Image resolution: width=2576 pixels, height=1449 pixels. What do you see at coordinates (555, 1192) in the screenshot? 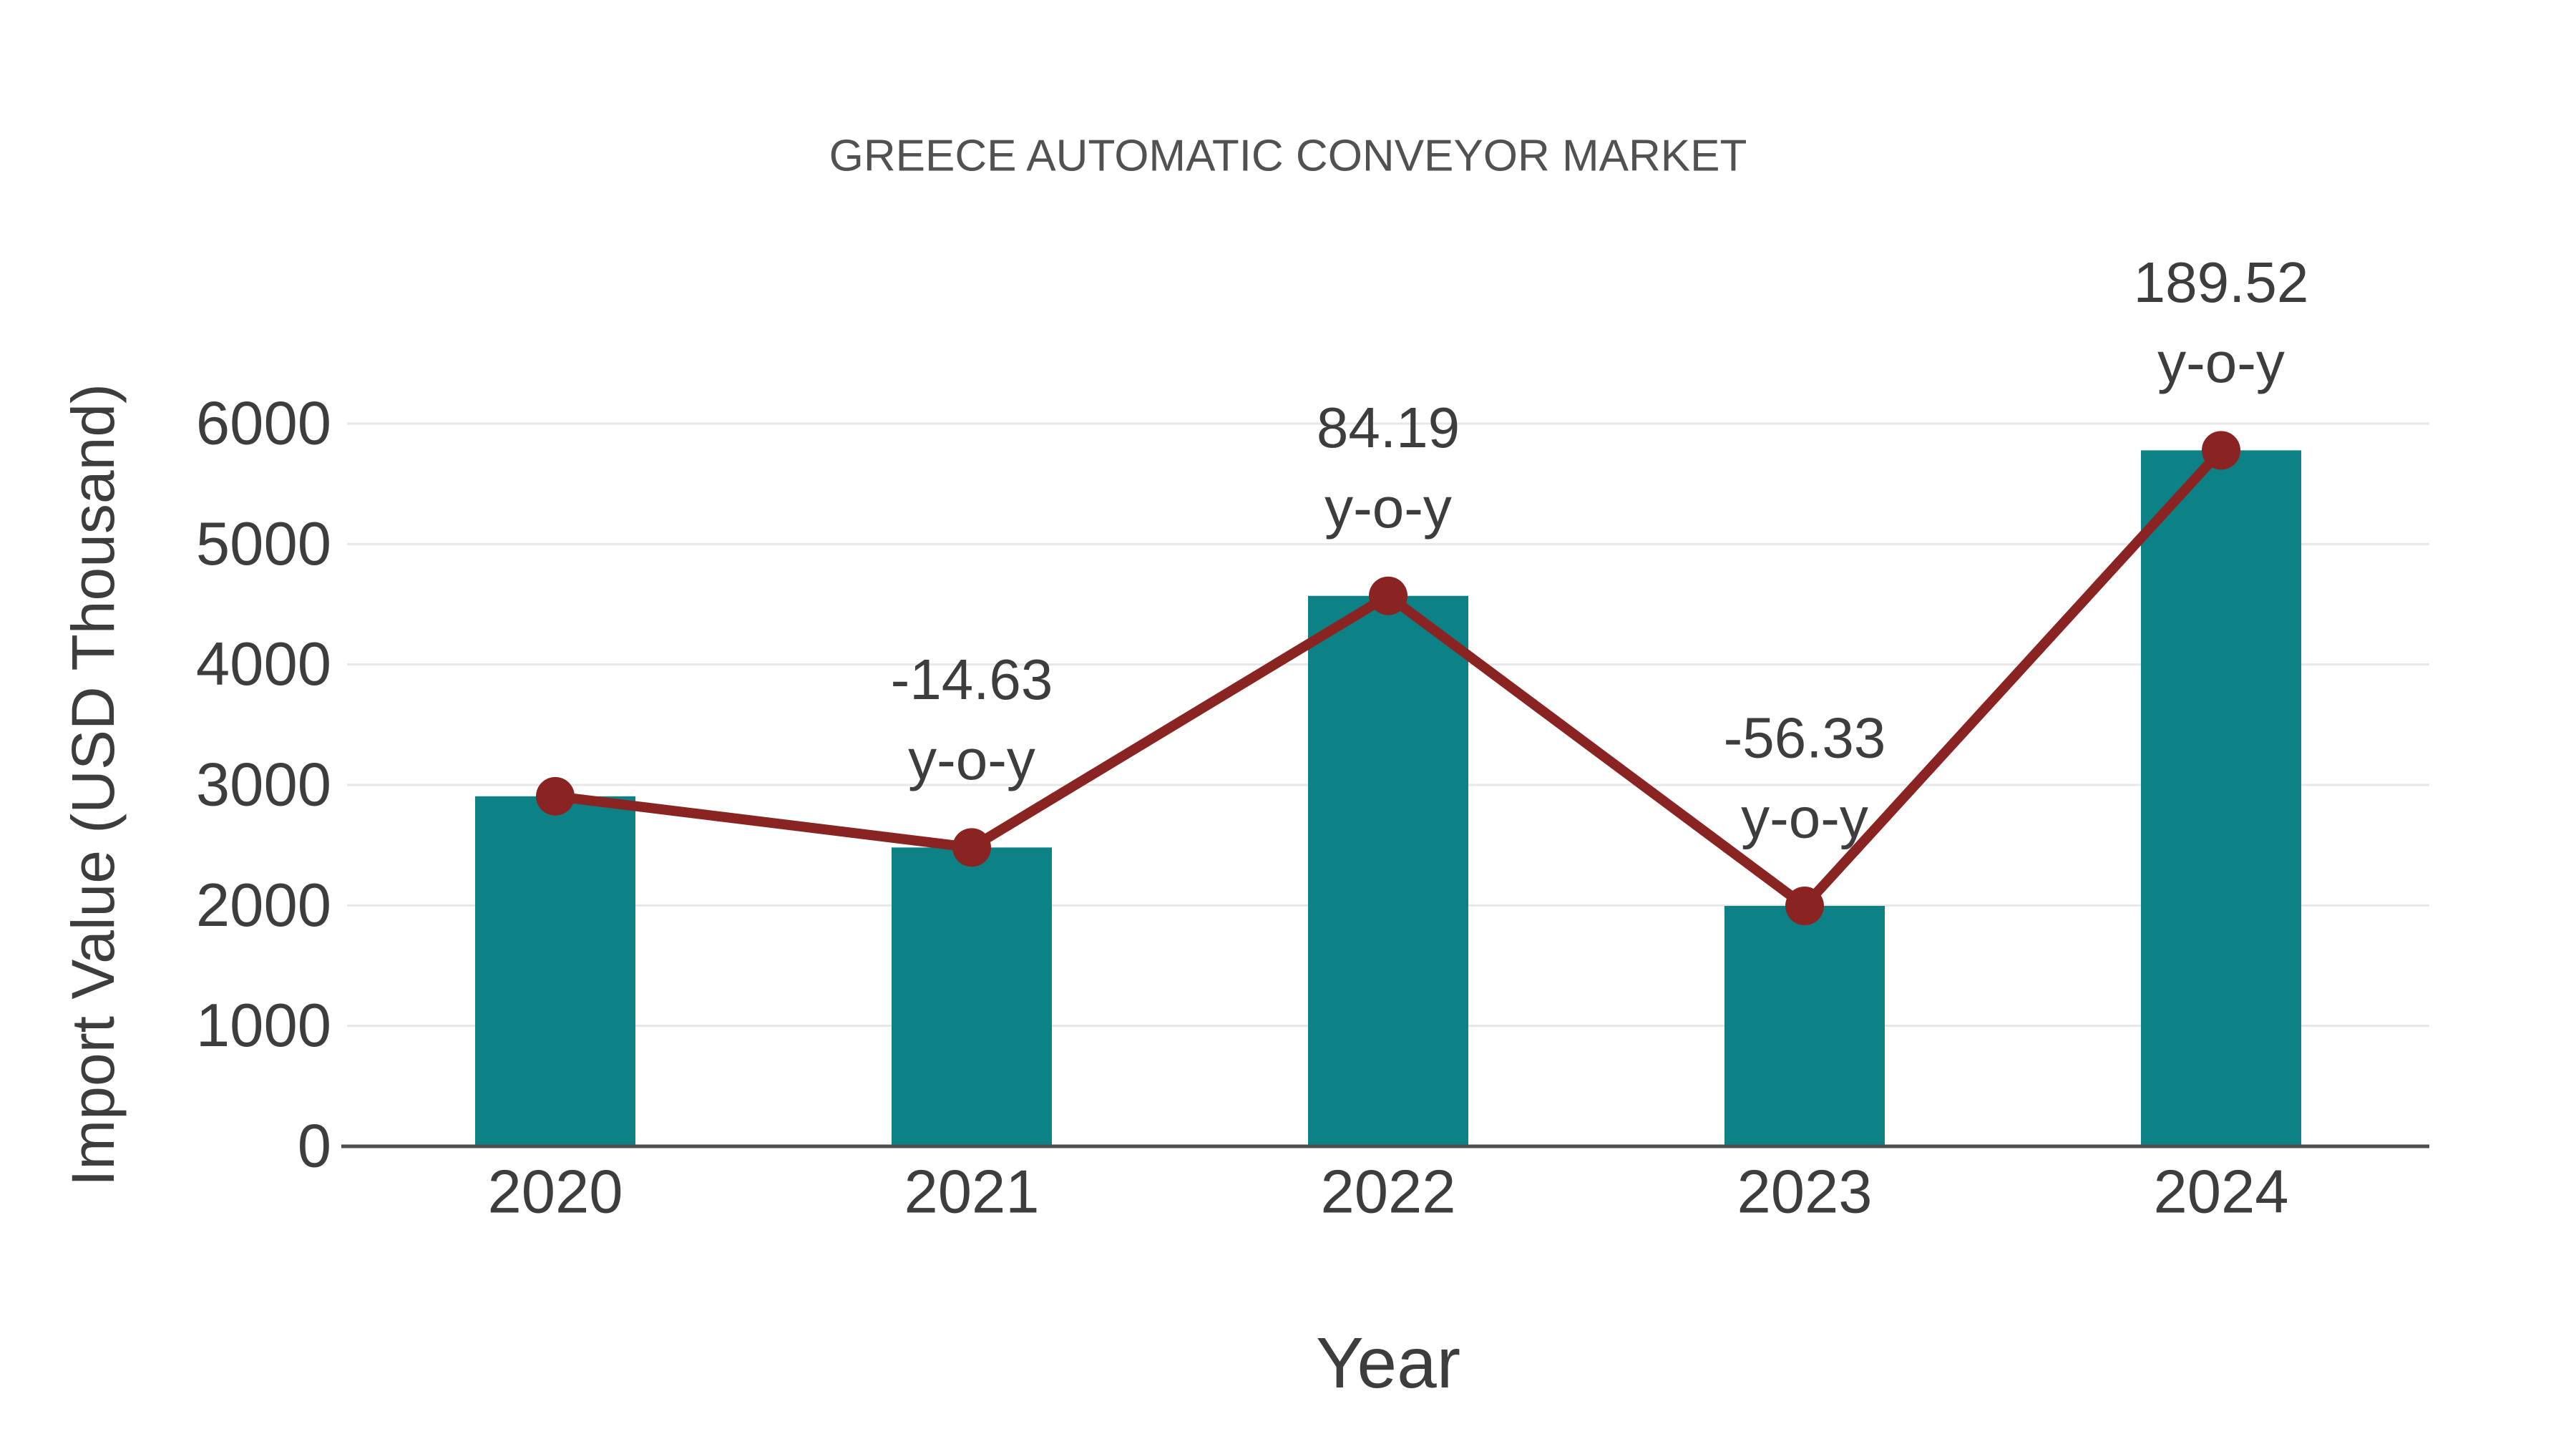
I see `x-tick-2020: 2020` at bounding box center [555, 1192].